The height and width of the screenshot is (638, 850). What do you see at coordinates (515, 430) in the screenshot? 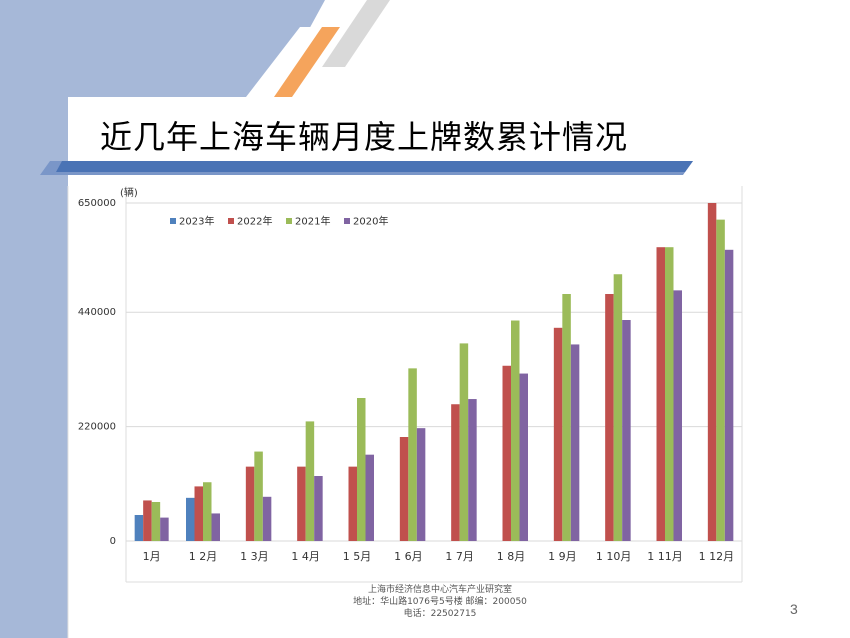
I see `bar-2021年-1 8月` at bounding box center [515, 430].